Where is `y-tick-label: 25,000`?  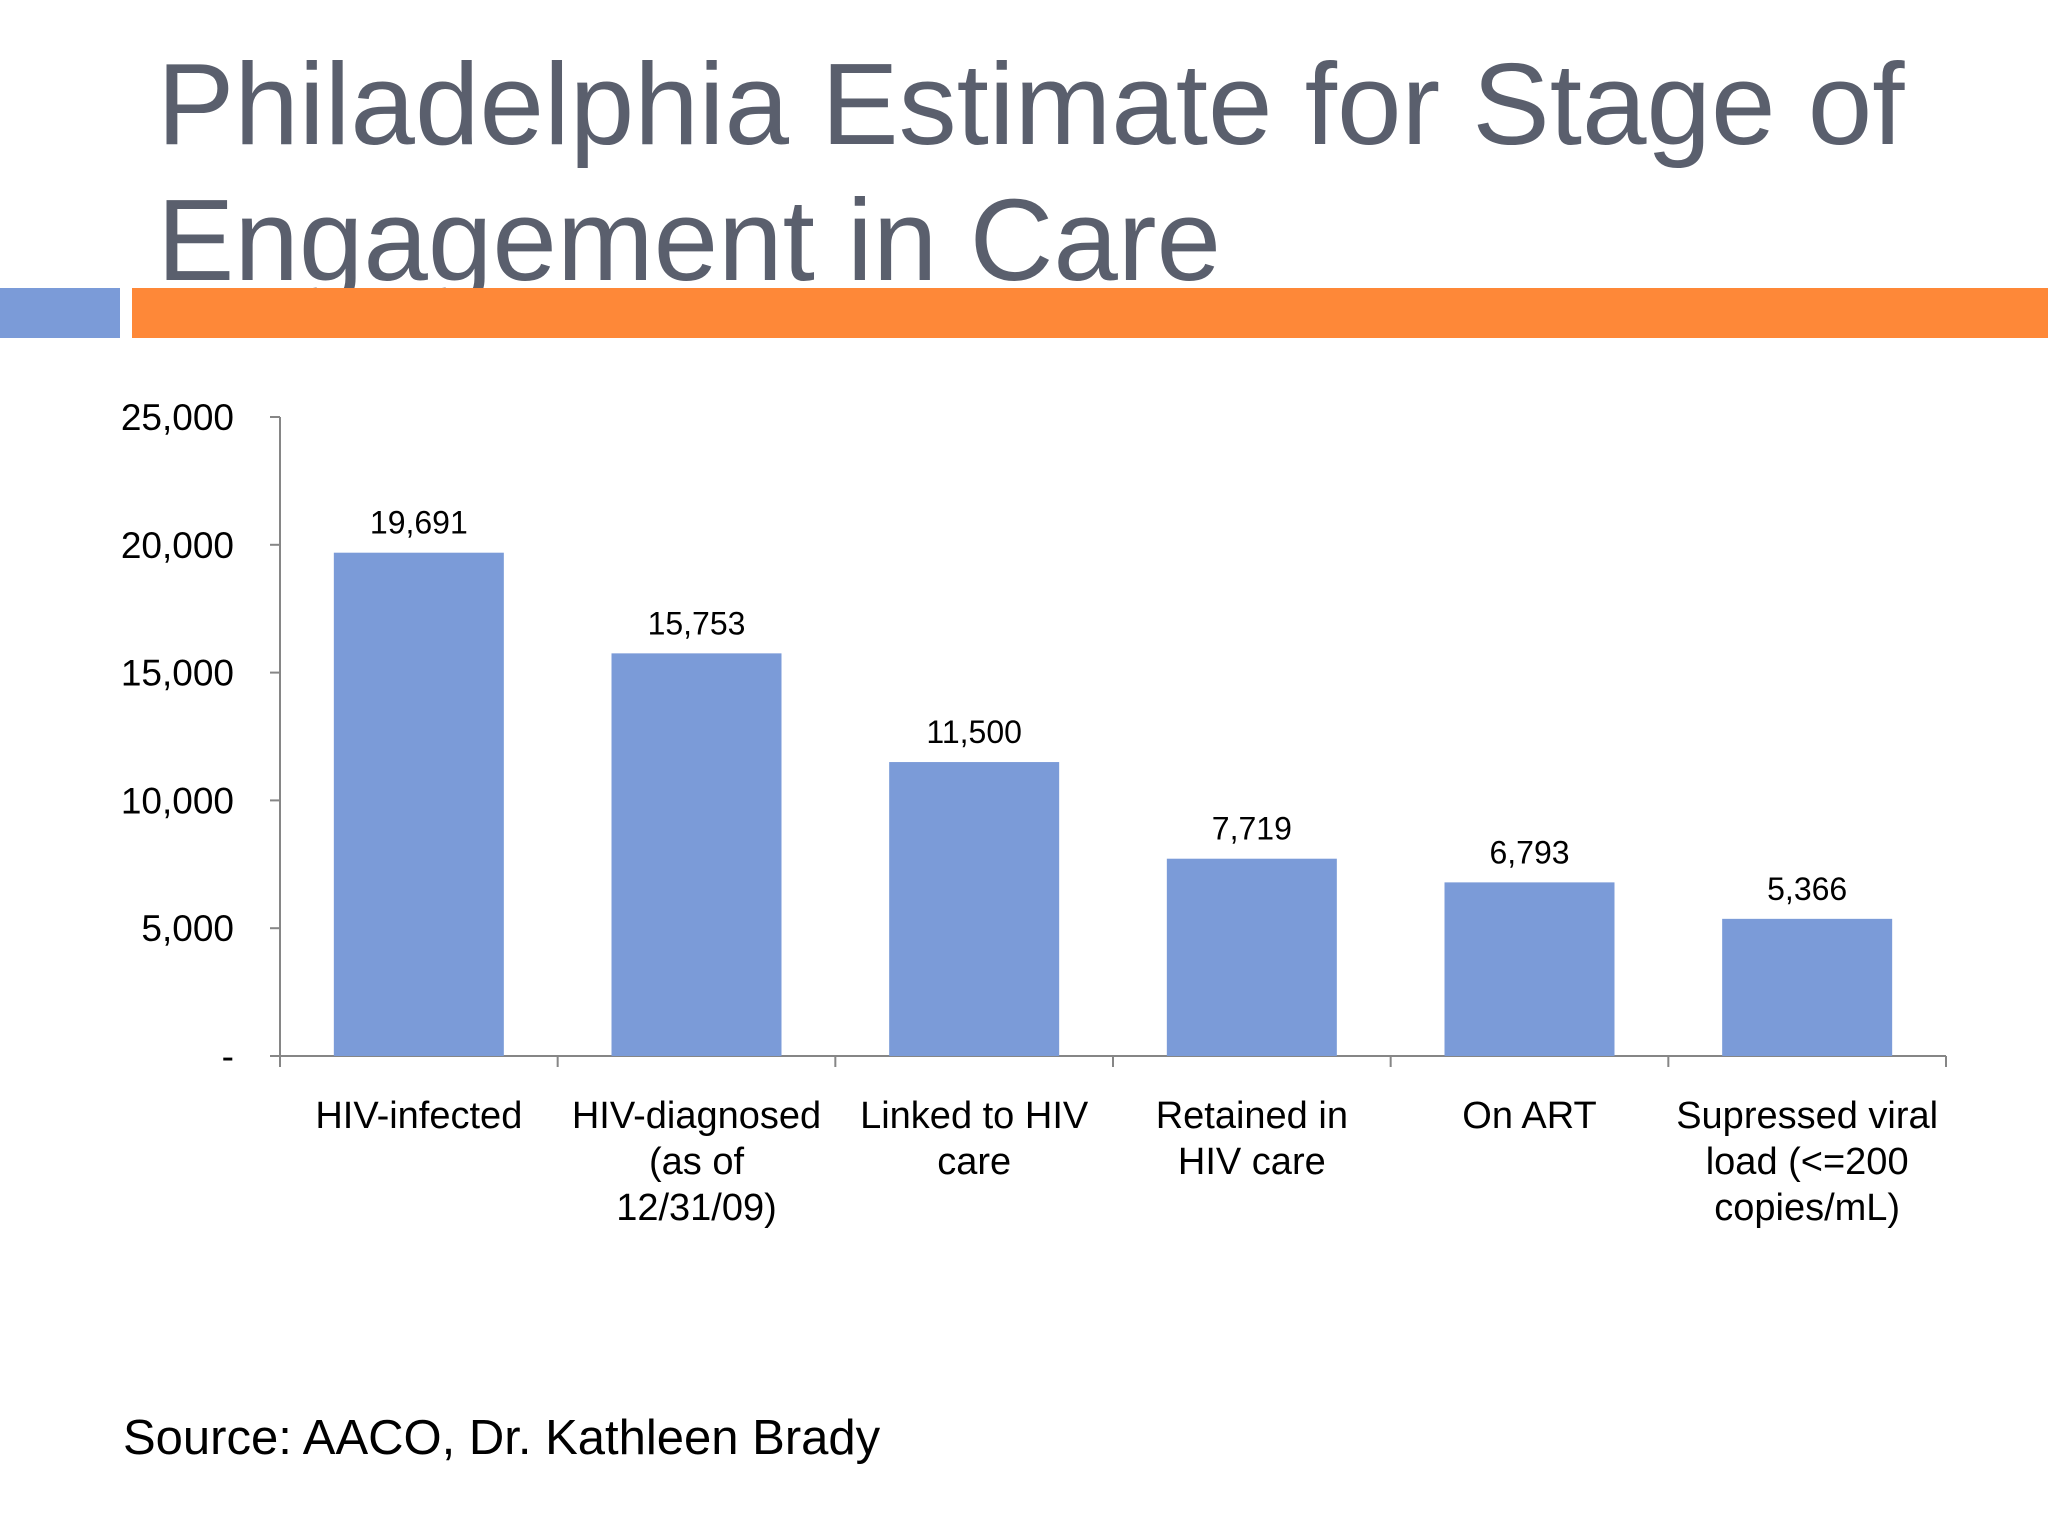 y-tick-label: 25,000 is located at coordinates (177, 417).